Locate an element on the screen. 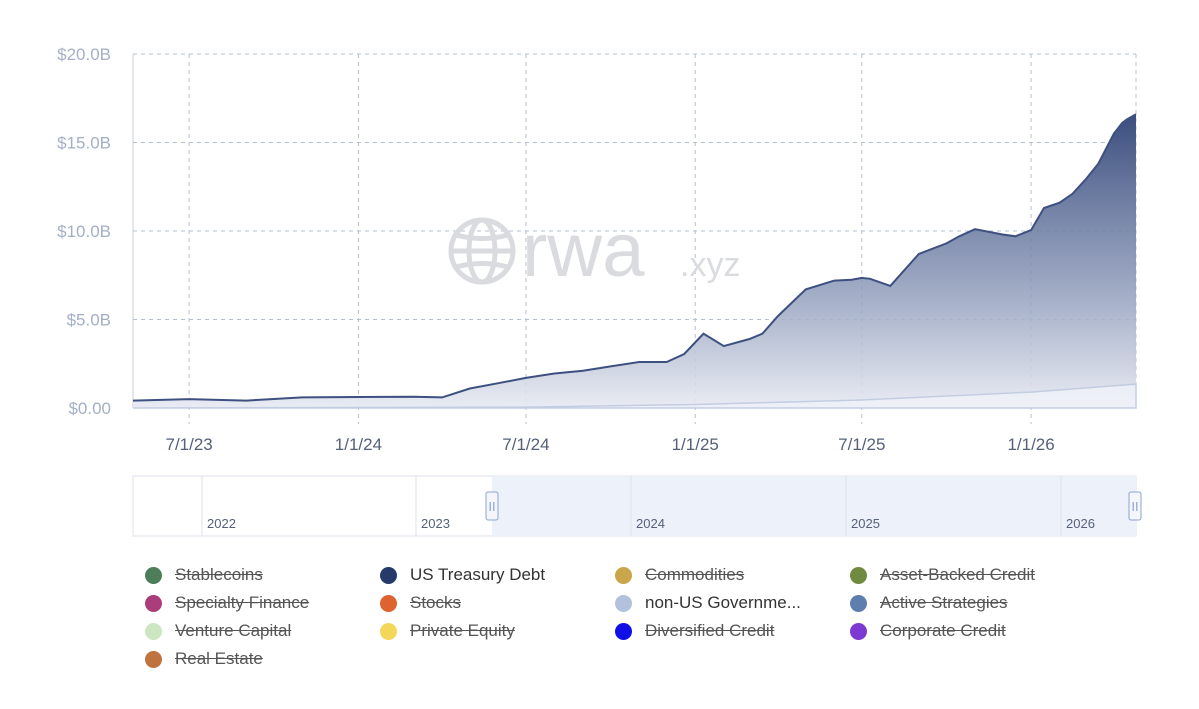 Image resolution: width=1199 pixels, height=709 pixels. legend-item: Corporate Credit is located at coordinates (928, 631).